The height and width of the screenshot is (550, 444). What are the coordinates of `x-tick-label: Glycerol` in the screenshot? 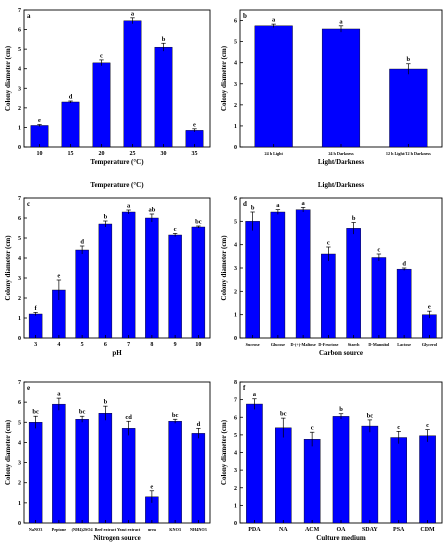 It's located at (430, 344).